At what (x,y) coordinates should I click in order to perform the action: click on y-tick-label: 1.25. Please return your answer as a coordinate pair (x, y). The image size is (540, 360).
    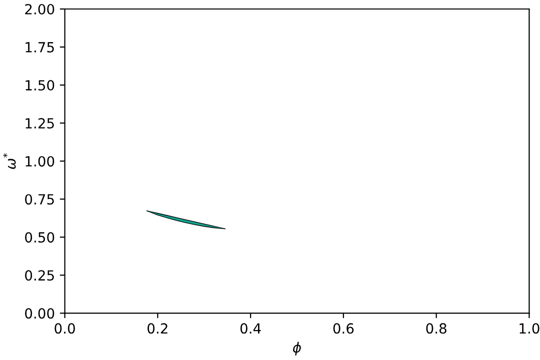
    Looking at the image, I should click on (40, 123).